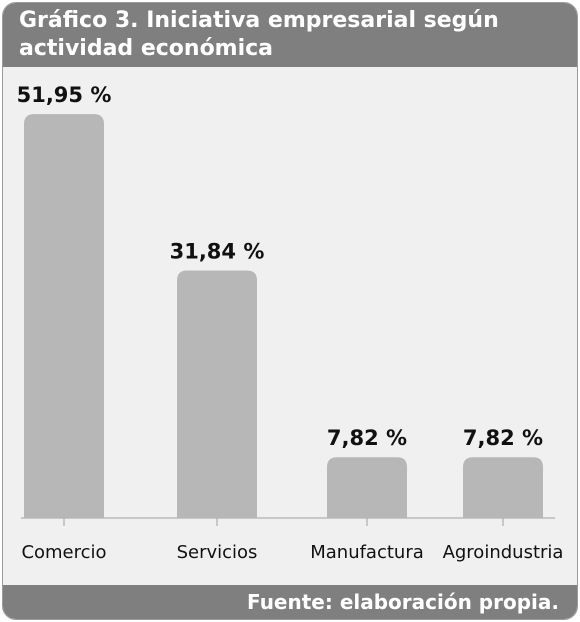  I want to click on bar-agroindustria, so click(503, 487).